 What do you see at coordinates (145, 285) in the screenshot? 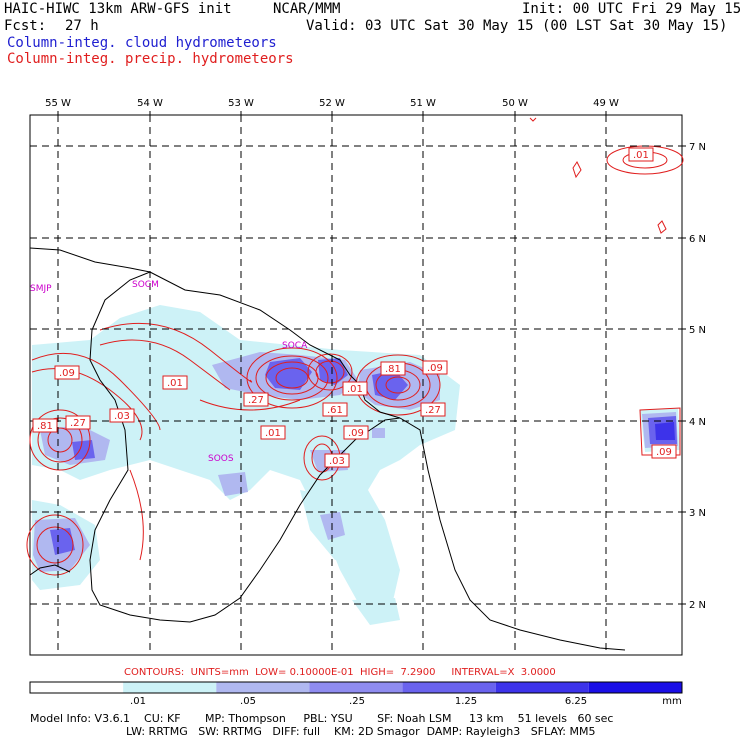
I see `station-label: SOCM` at bounding box center [145, 285].